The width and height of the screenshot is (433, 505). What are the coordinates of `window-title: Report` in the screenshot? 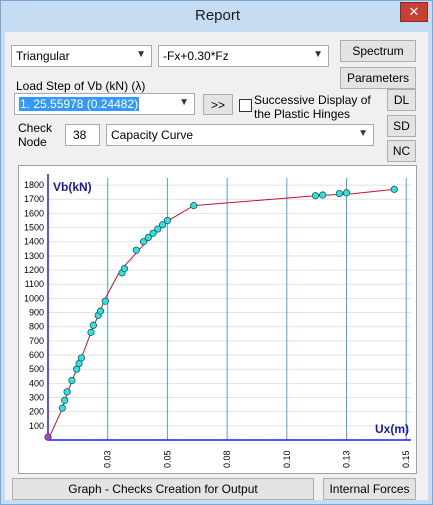 It's located at (217, 15).